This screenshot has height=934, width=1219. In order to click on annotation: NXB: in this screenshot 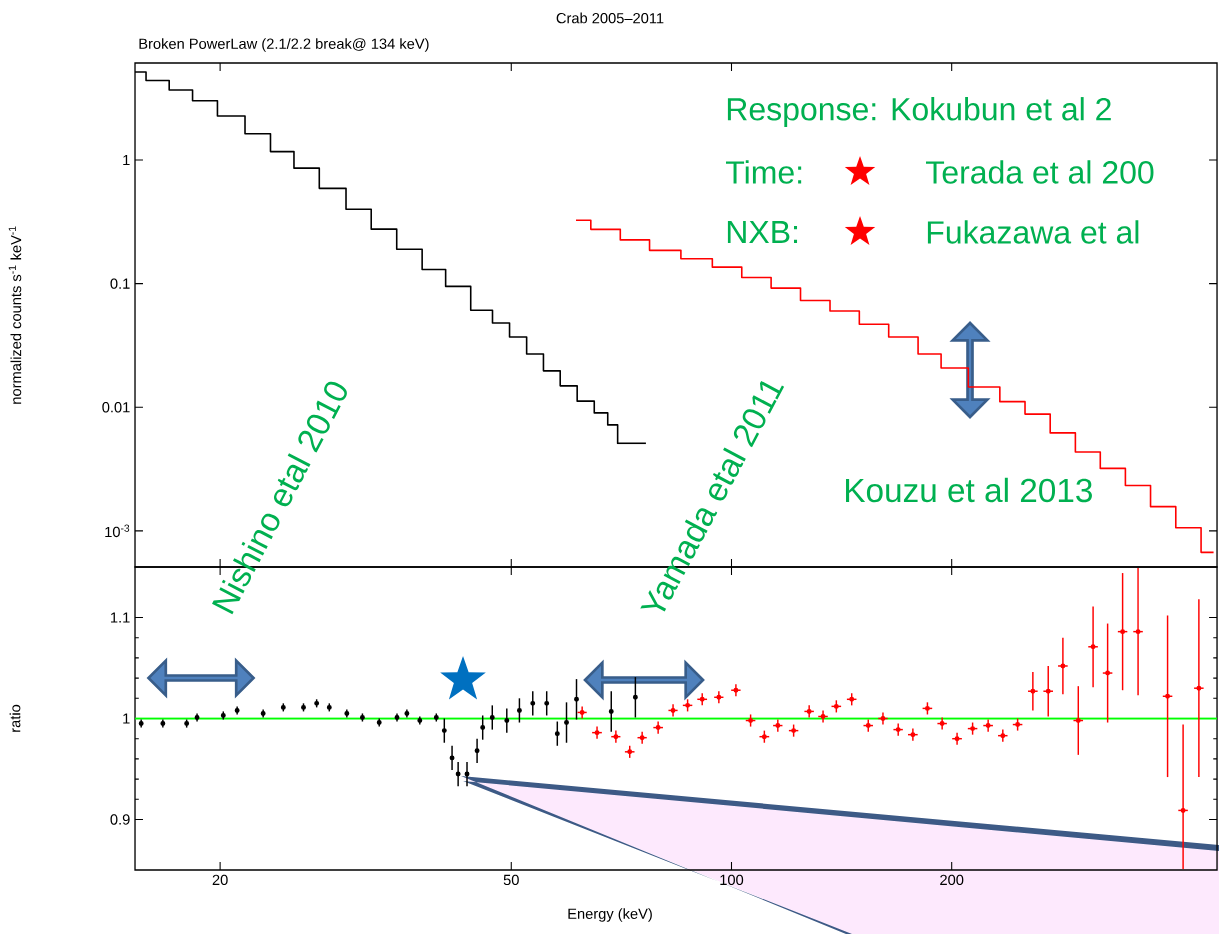, I will do `click(762, 231)`.